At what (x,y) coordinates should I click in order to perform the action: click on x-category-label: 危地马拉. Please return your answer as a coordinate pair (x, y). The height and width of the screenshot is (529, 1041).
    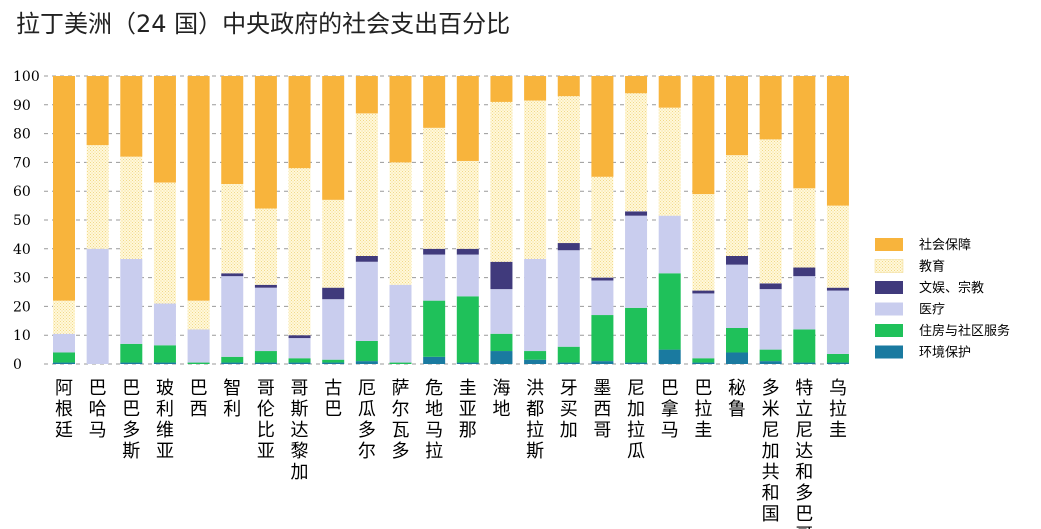
    Looking at the image, I should click on (434, 420).